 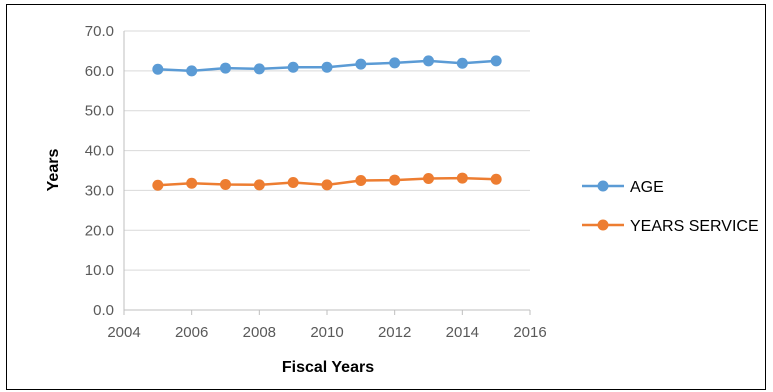 I want to click on y-tick-labels: 0.0 10.0 20.0 30.0 40.0 50.0 60.0 70.0, so click(x=99, y=171).